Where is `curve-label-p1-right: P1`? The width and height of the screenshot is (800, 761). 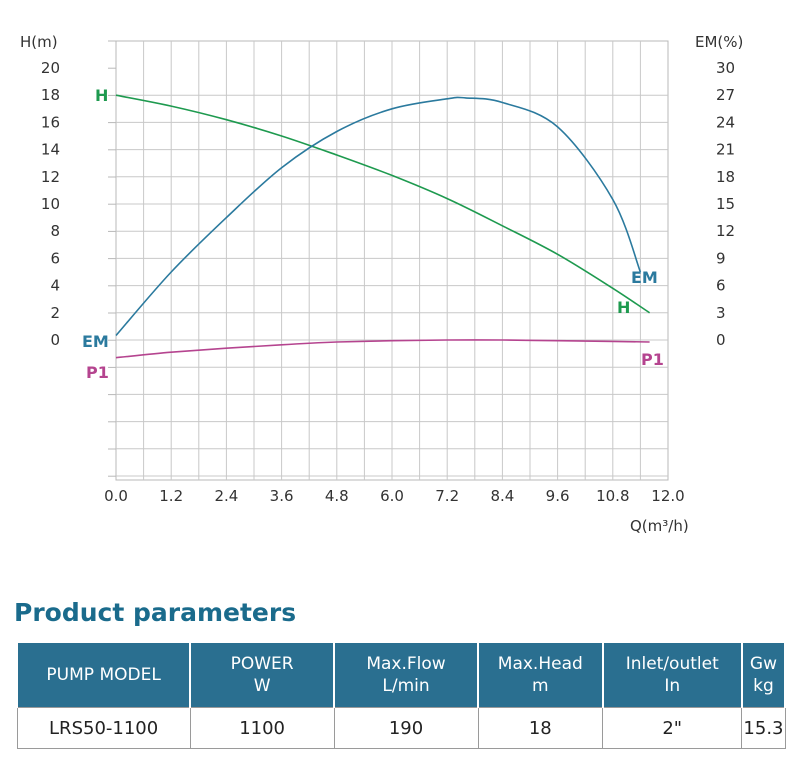 curve-label-p1-right: P1 is located at coordinates (652, 359).